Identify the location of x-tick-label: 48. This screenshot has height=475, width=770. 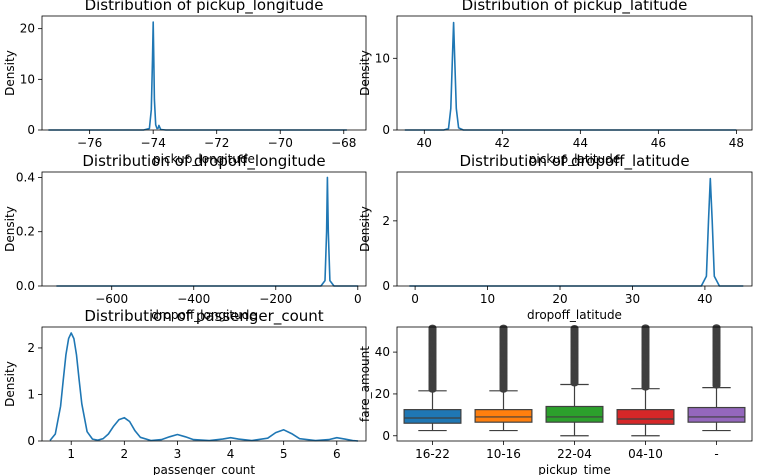
(736, 143).